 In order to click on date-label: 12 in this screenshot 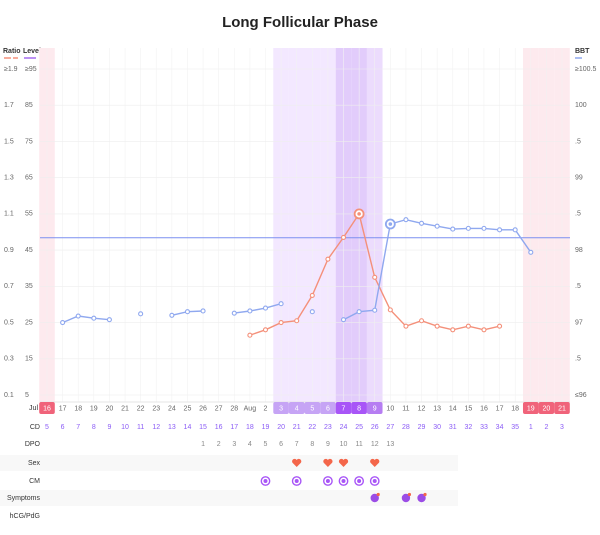, I will do `click(422, 408)`.